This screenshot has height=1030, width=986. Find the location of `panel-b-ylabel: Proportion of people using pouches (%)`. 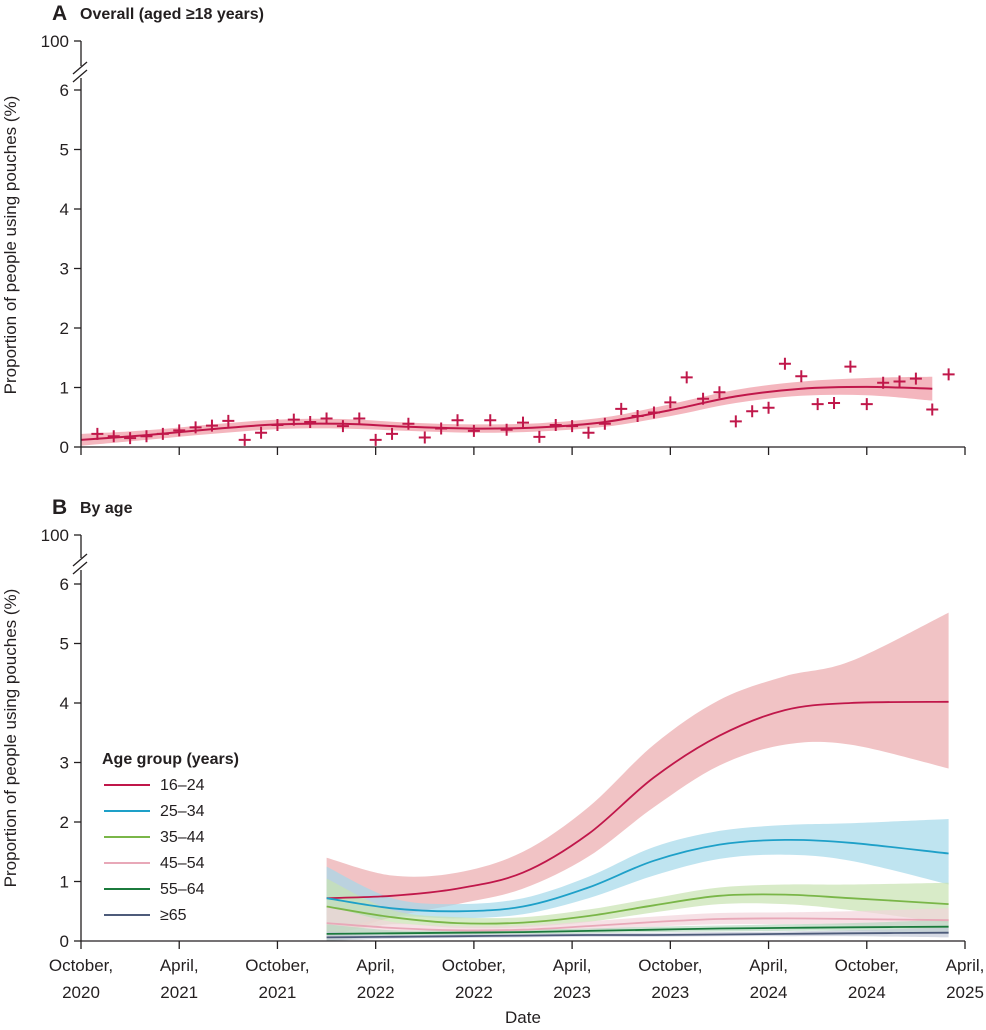

panel-b-ylabel: Proportion of people using pouches (%) is located at coordinates (10, 738).